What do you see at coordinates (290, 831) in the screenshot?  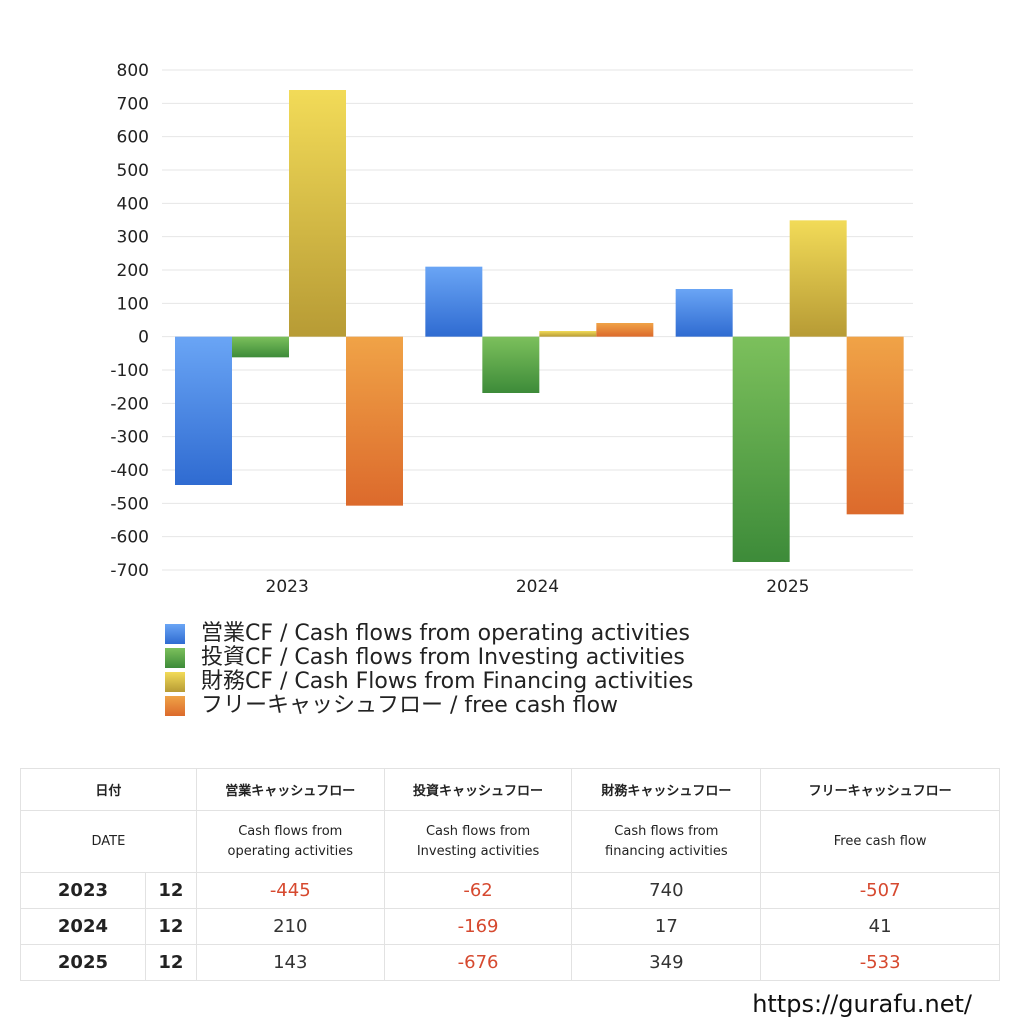 I see `header-operating-en-line1: Cash flows from` at bounding box center [290, 831].